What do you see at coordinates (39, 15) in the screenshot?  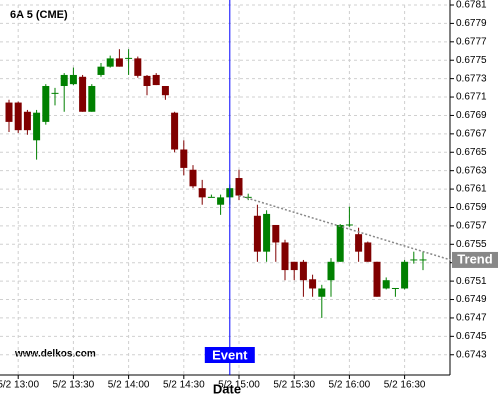 I see `chart-title: 6A 5 (CME)` at bounding box center [39, 15].